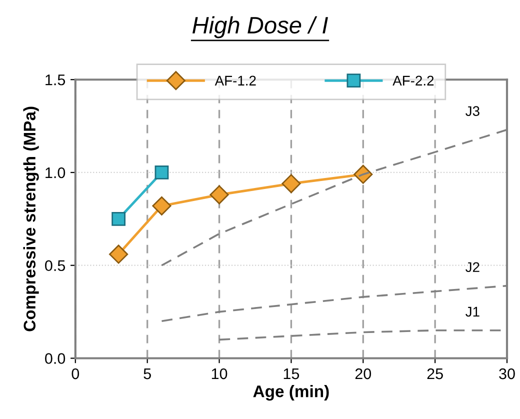 The height and width of the screenshot is (419, 520). I want to click on chart-title: High Dose / I, so click(260, 27).